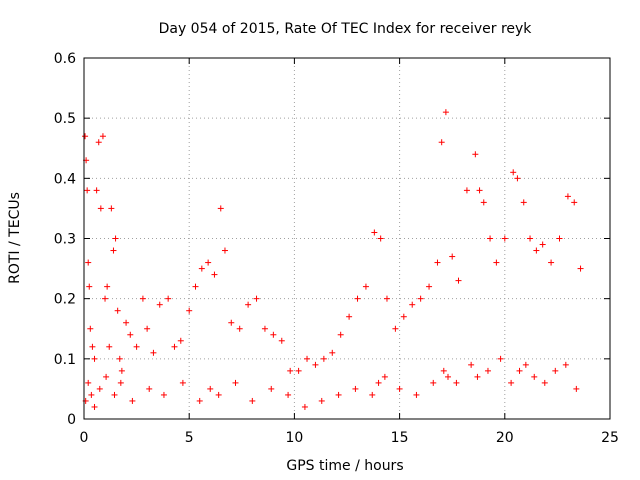  What do you see at coordinates (71, 420) in the screenshot?
I see `y-tick-label: 0` at bounding box center [71, 420].